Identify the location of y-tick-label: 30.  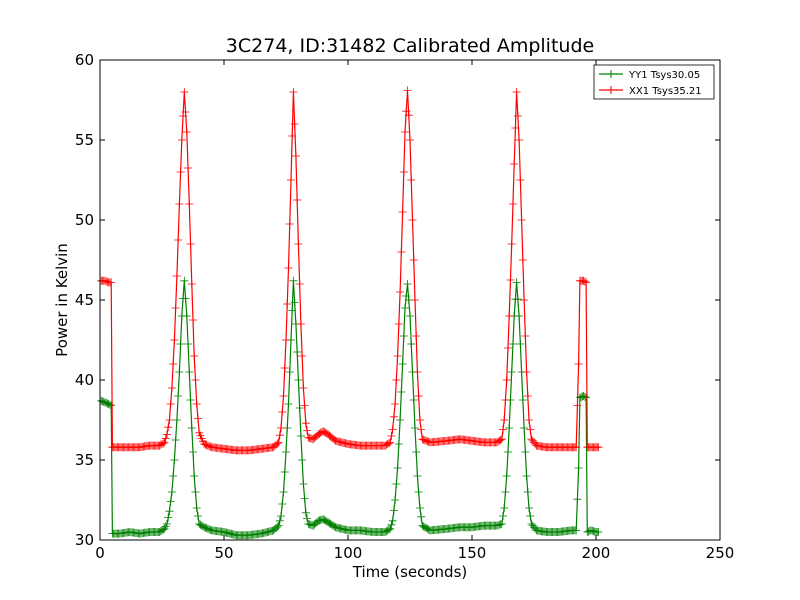
(84, 540).